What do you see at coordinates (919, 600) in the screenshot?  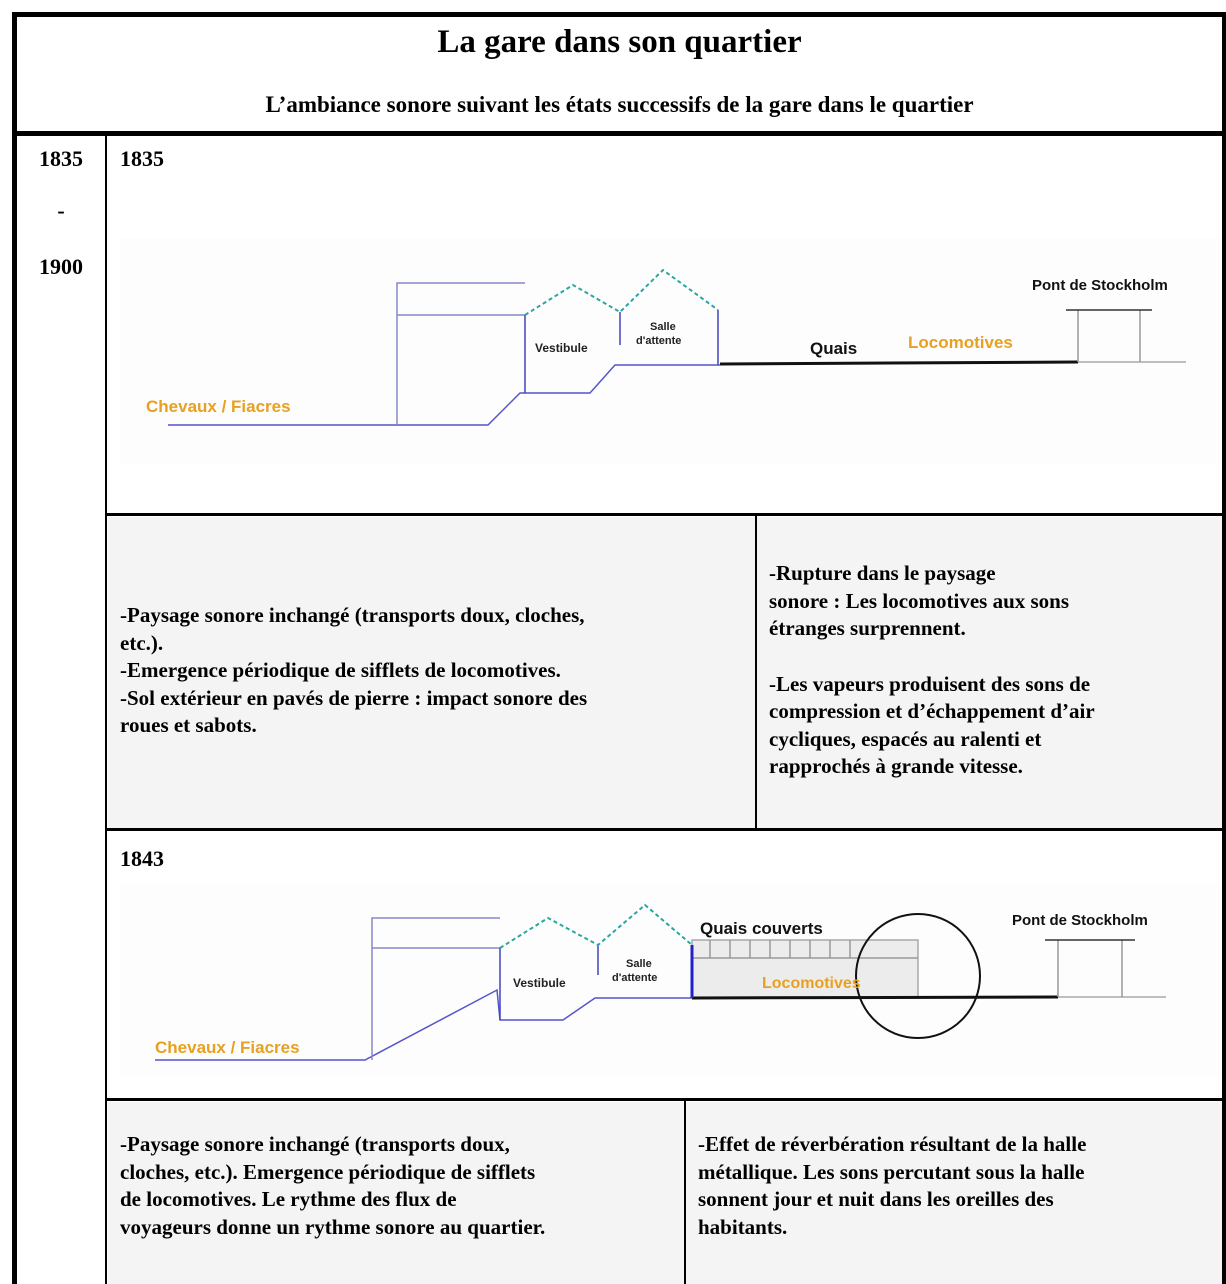 I see `note-line: sonore : Les locomotives aux sons` at bounding box center [919, 600].